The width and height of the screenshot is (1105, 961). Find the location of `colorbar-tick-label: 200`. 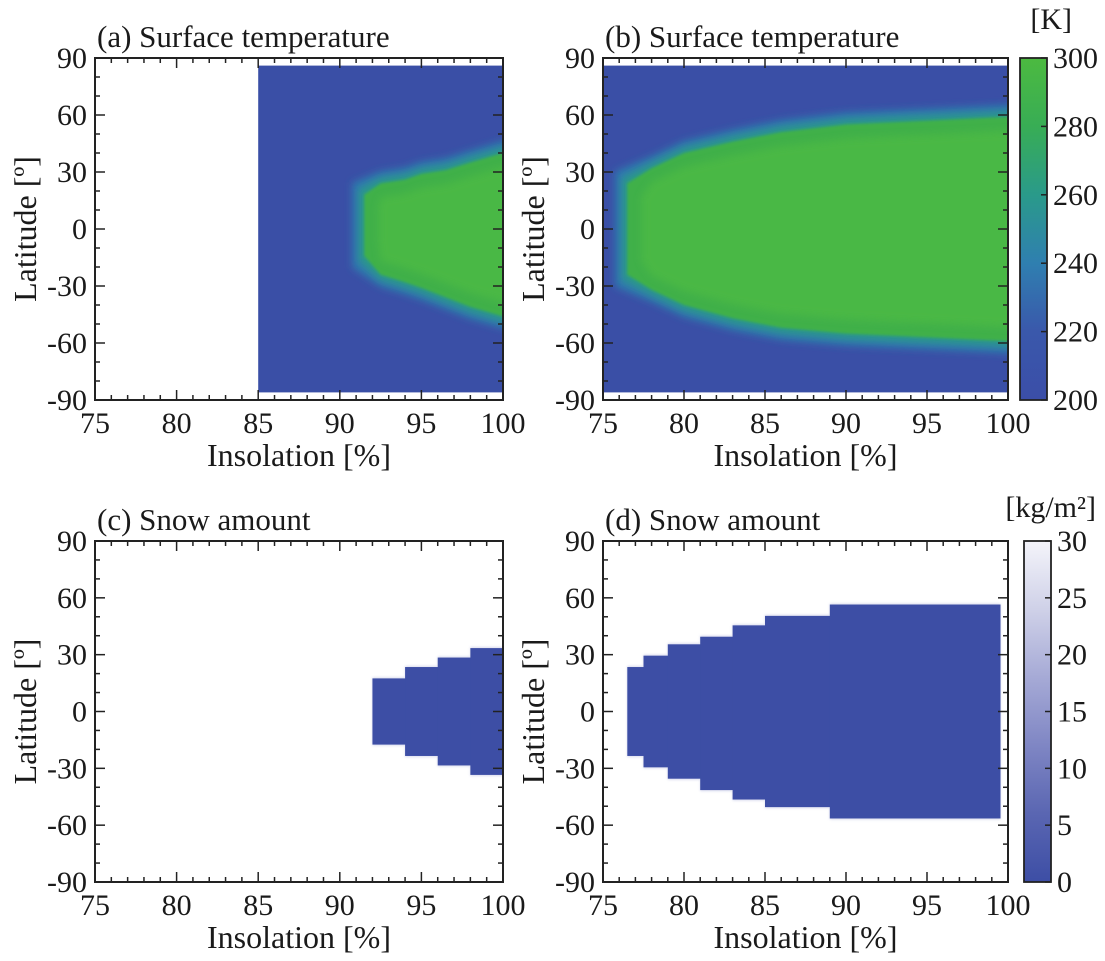

colorbar-tick-label: 200 is located at coordinates (1075, 400).